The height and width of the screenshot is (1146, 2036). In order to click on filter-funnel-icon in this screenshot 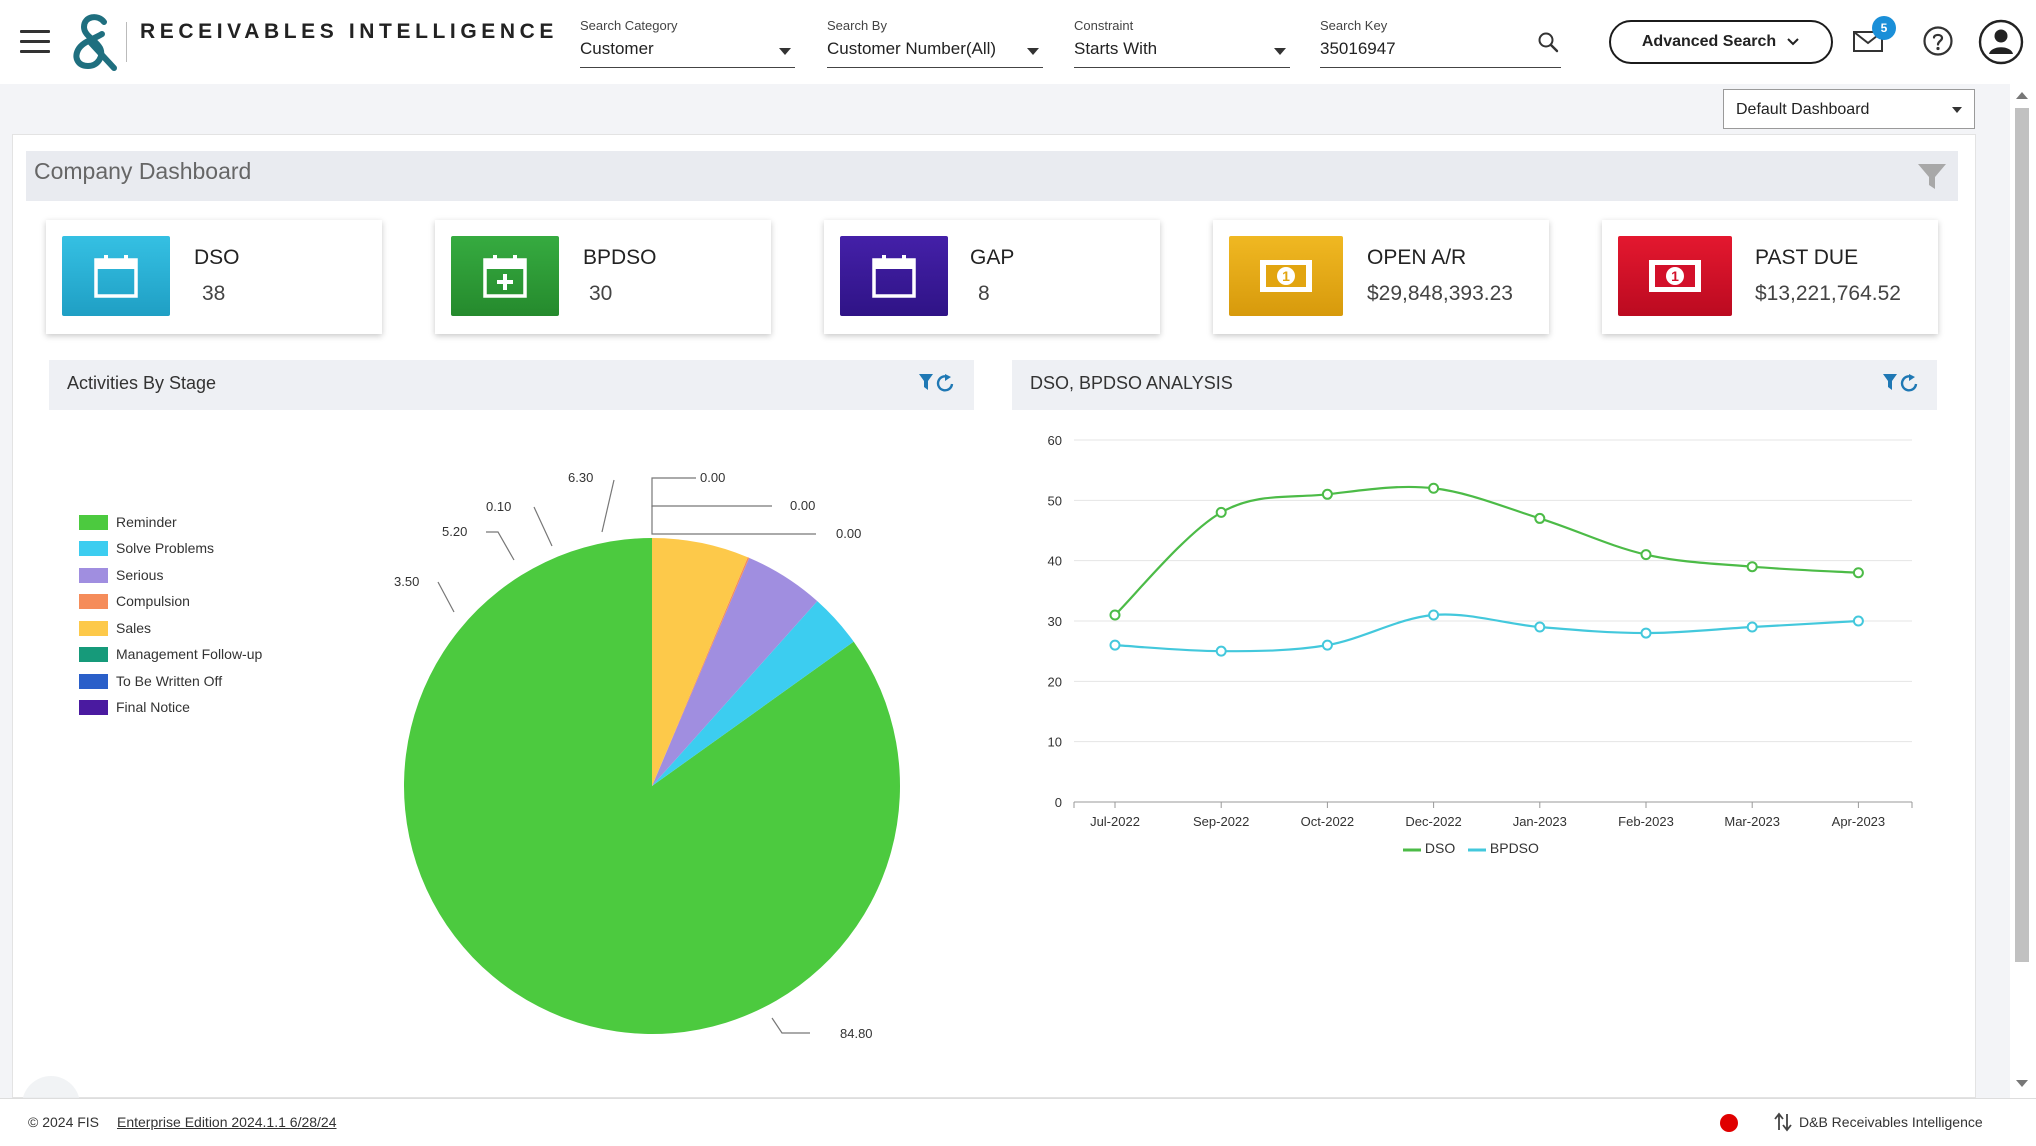, I will do `click(1932, 176)`.